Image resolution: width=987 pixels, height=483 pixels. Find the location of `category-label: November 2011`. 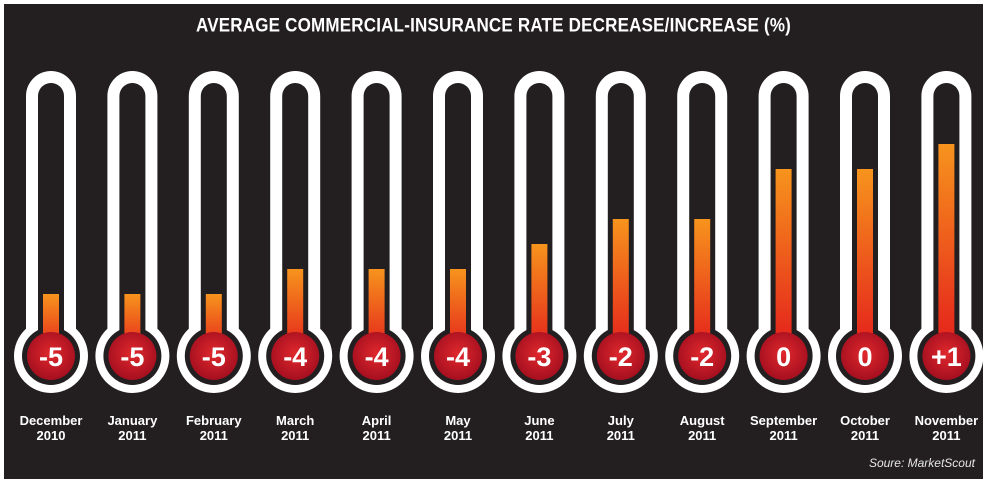

category-label: November 2011 is located at coordinates (944, 428).